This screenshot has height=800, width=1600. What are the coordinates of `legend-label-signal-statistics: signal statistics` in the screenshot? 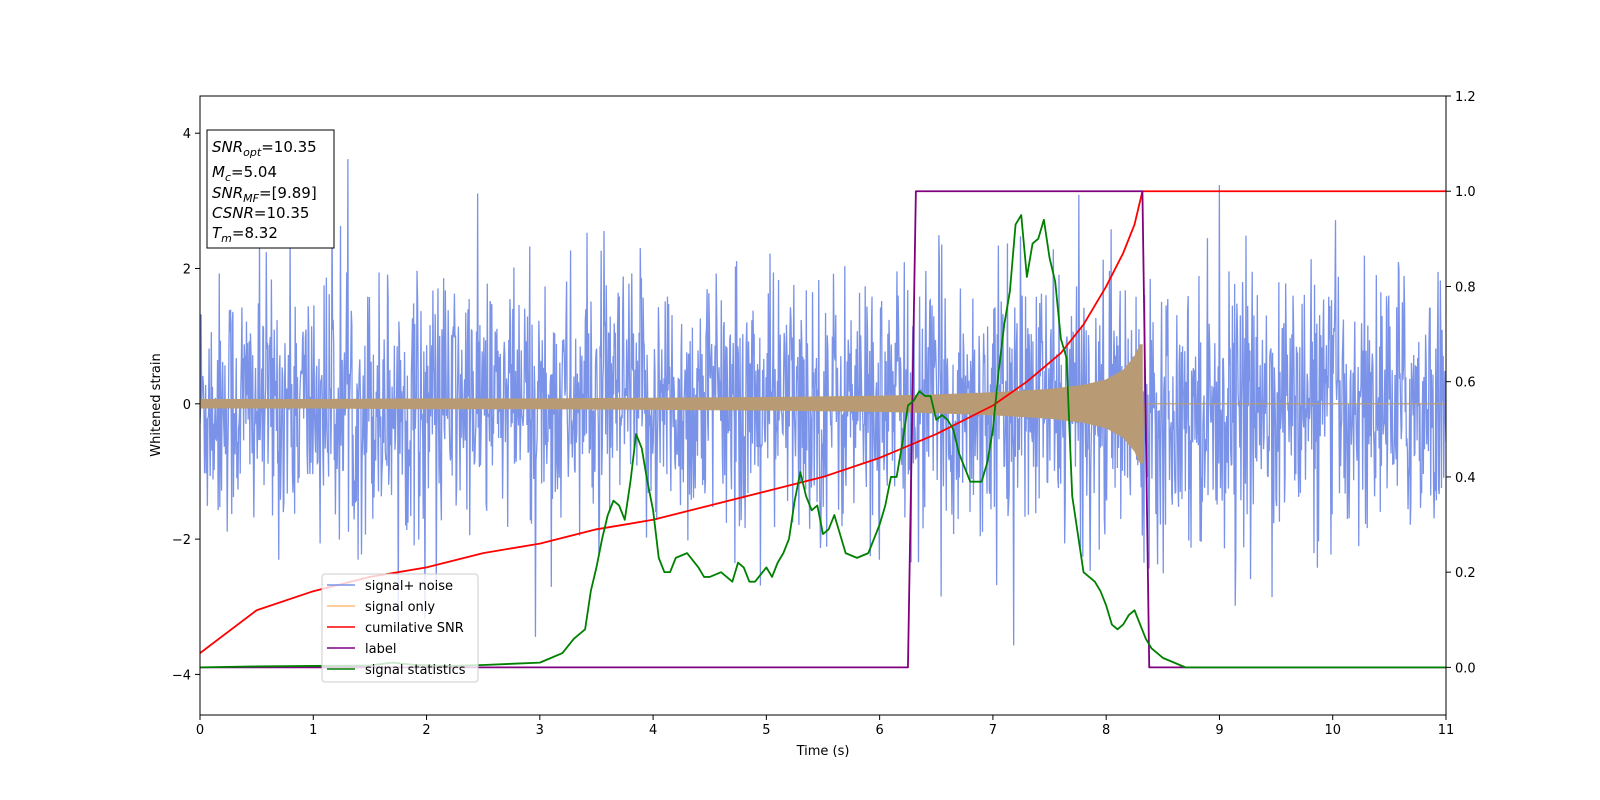 It's located at (415, 670).